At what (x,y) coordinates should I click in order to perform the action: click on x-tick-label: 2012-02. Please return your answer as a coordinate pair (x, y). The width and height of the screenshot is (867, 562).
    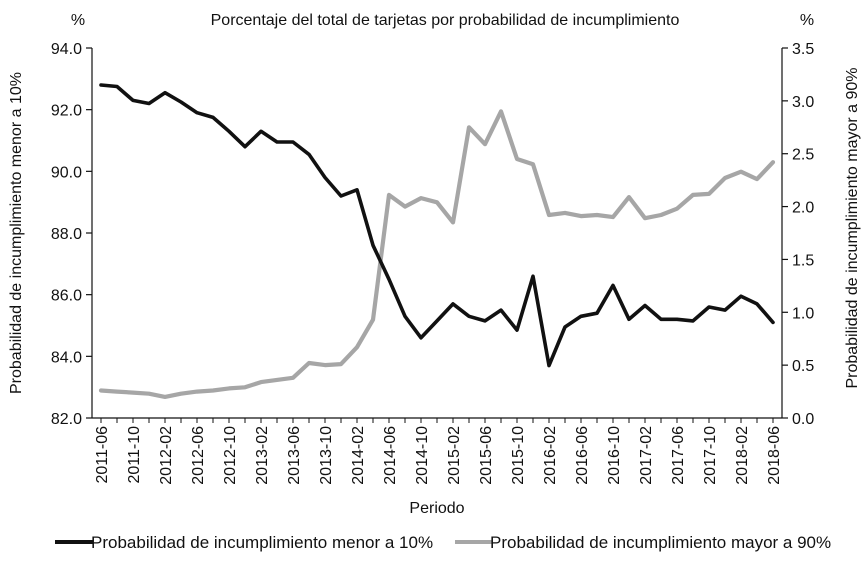
    Looking at the image, I should click on (166, 455).